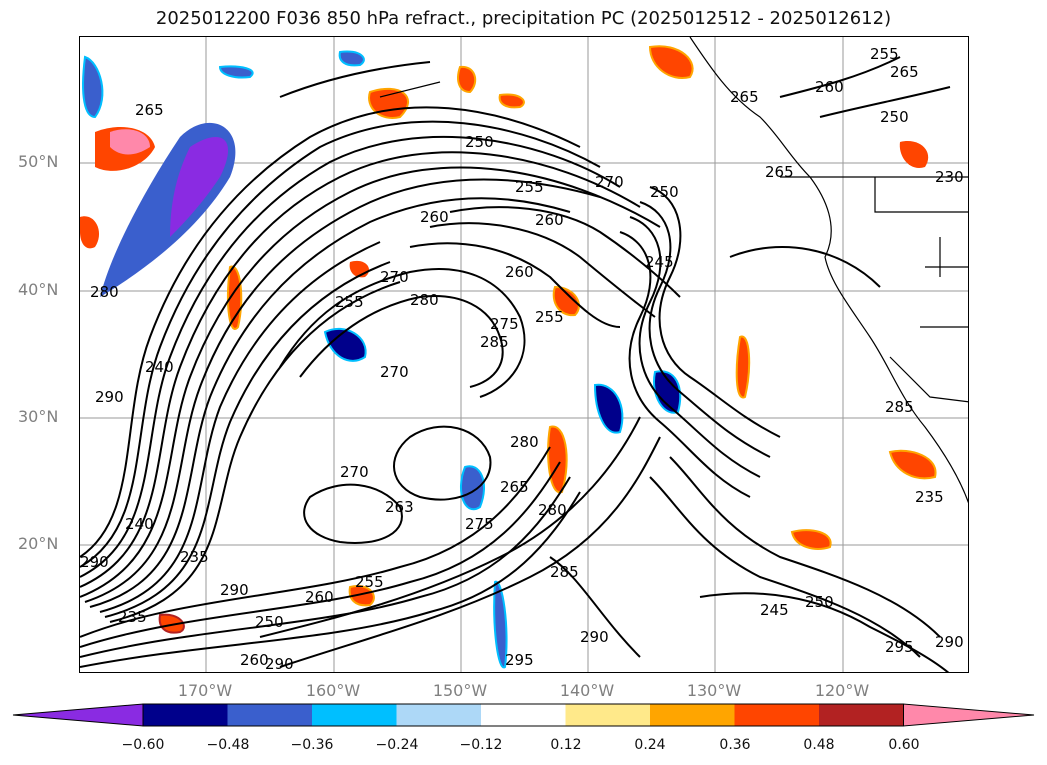 The height and width of the screenshot is (765, 1047). Describe the element at coordinates (78, 715) in the screenshot. I see `colorbar-extend-min` at that location.